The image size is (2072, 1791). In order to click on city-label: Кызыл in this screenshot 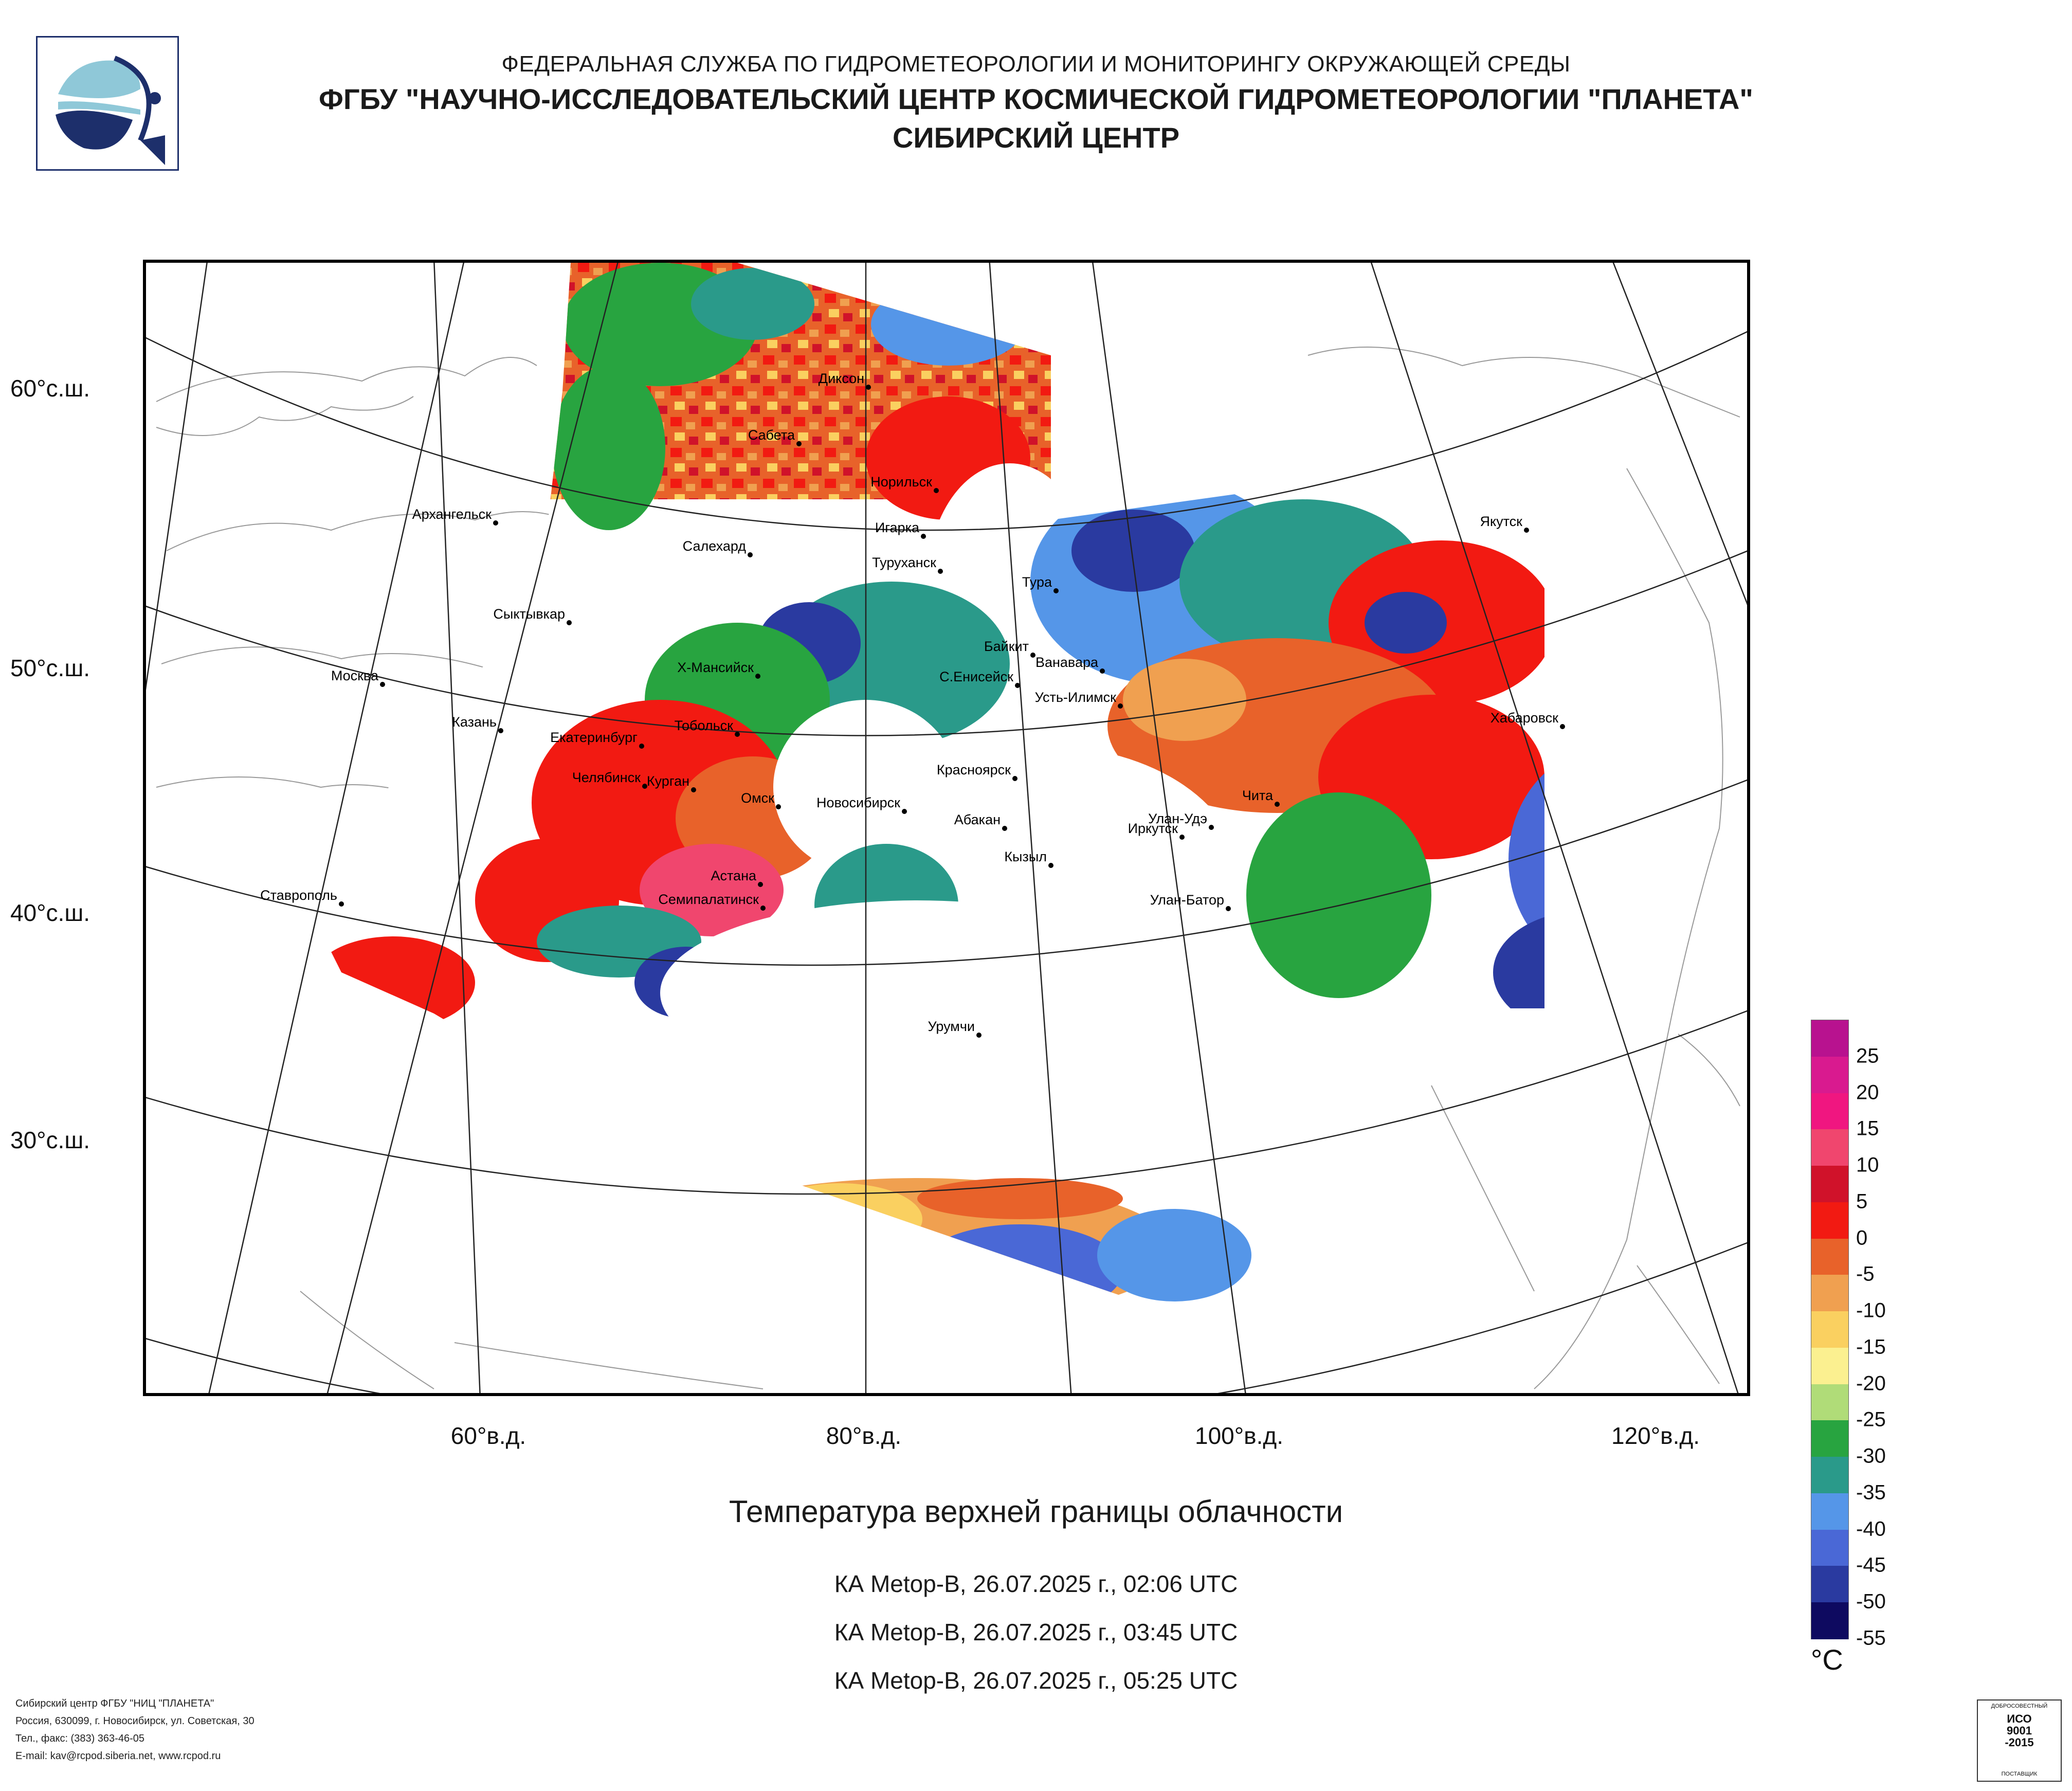, I will do `click(1025, 856)`.